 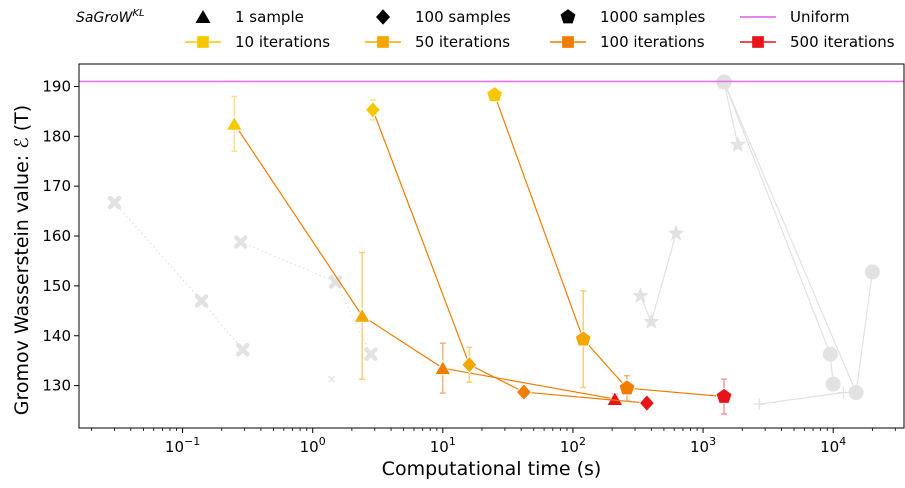 What do you see at coordinates (56, 236) in the screenshot?
I see `y-tick-label: 160` at bounding box center [56, 236].